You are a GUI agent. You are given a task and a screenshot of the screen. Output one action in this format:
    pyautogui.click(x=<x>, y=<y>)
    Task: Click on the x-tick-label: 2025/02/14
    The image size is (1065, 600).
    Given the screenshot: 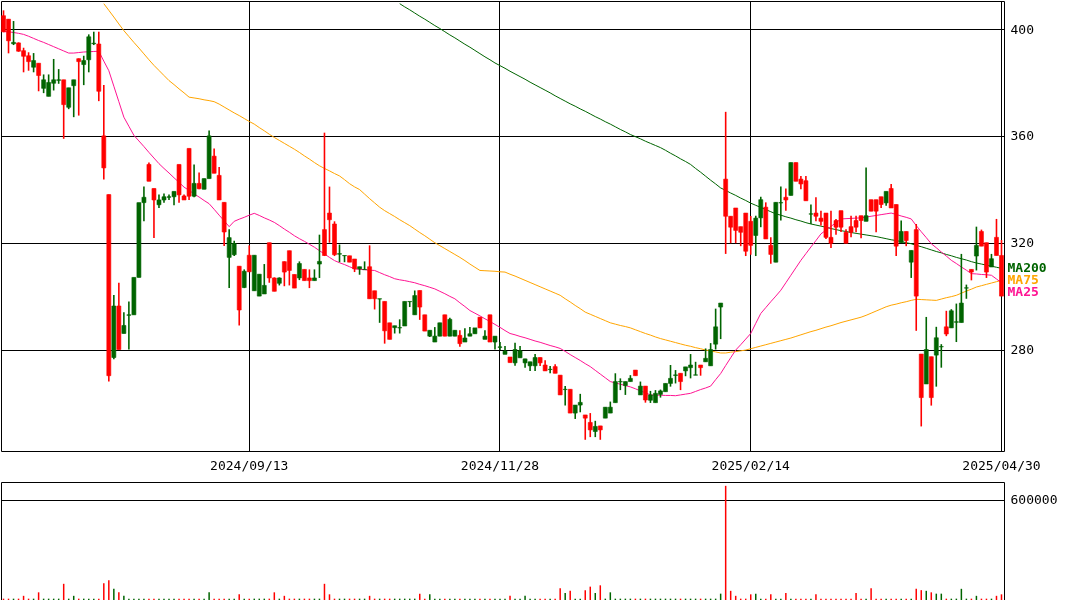 What is the action you would take?
    pyautogui.click(x=751, y=465)
    